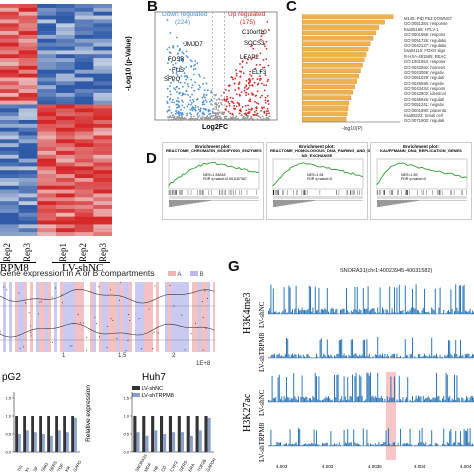 Image resolution: width=474 pixels, height=474 pixels. I want to click on heatmap, so click(56, 120).